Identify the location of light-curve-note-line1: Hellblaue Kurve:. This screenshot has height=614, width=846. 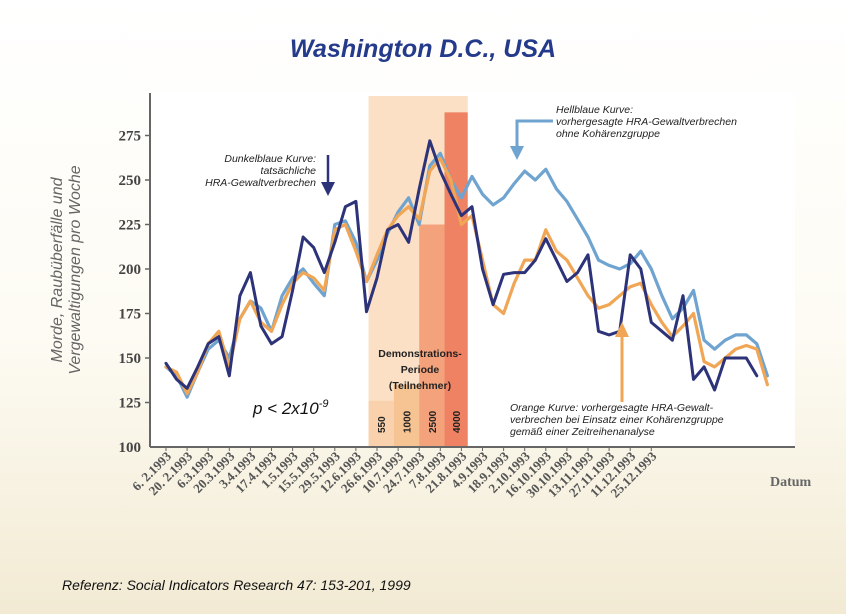
(594, 110).